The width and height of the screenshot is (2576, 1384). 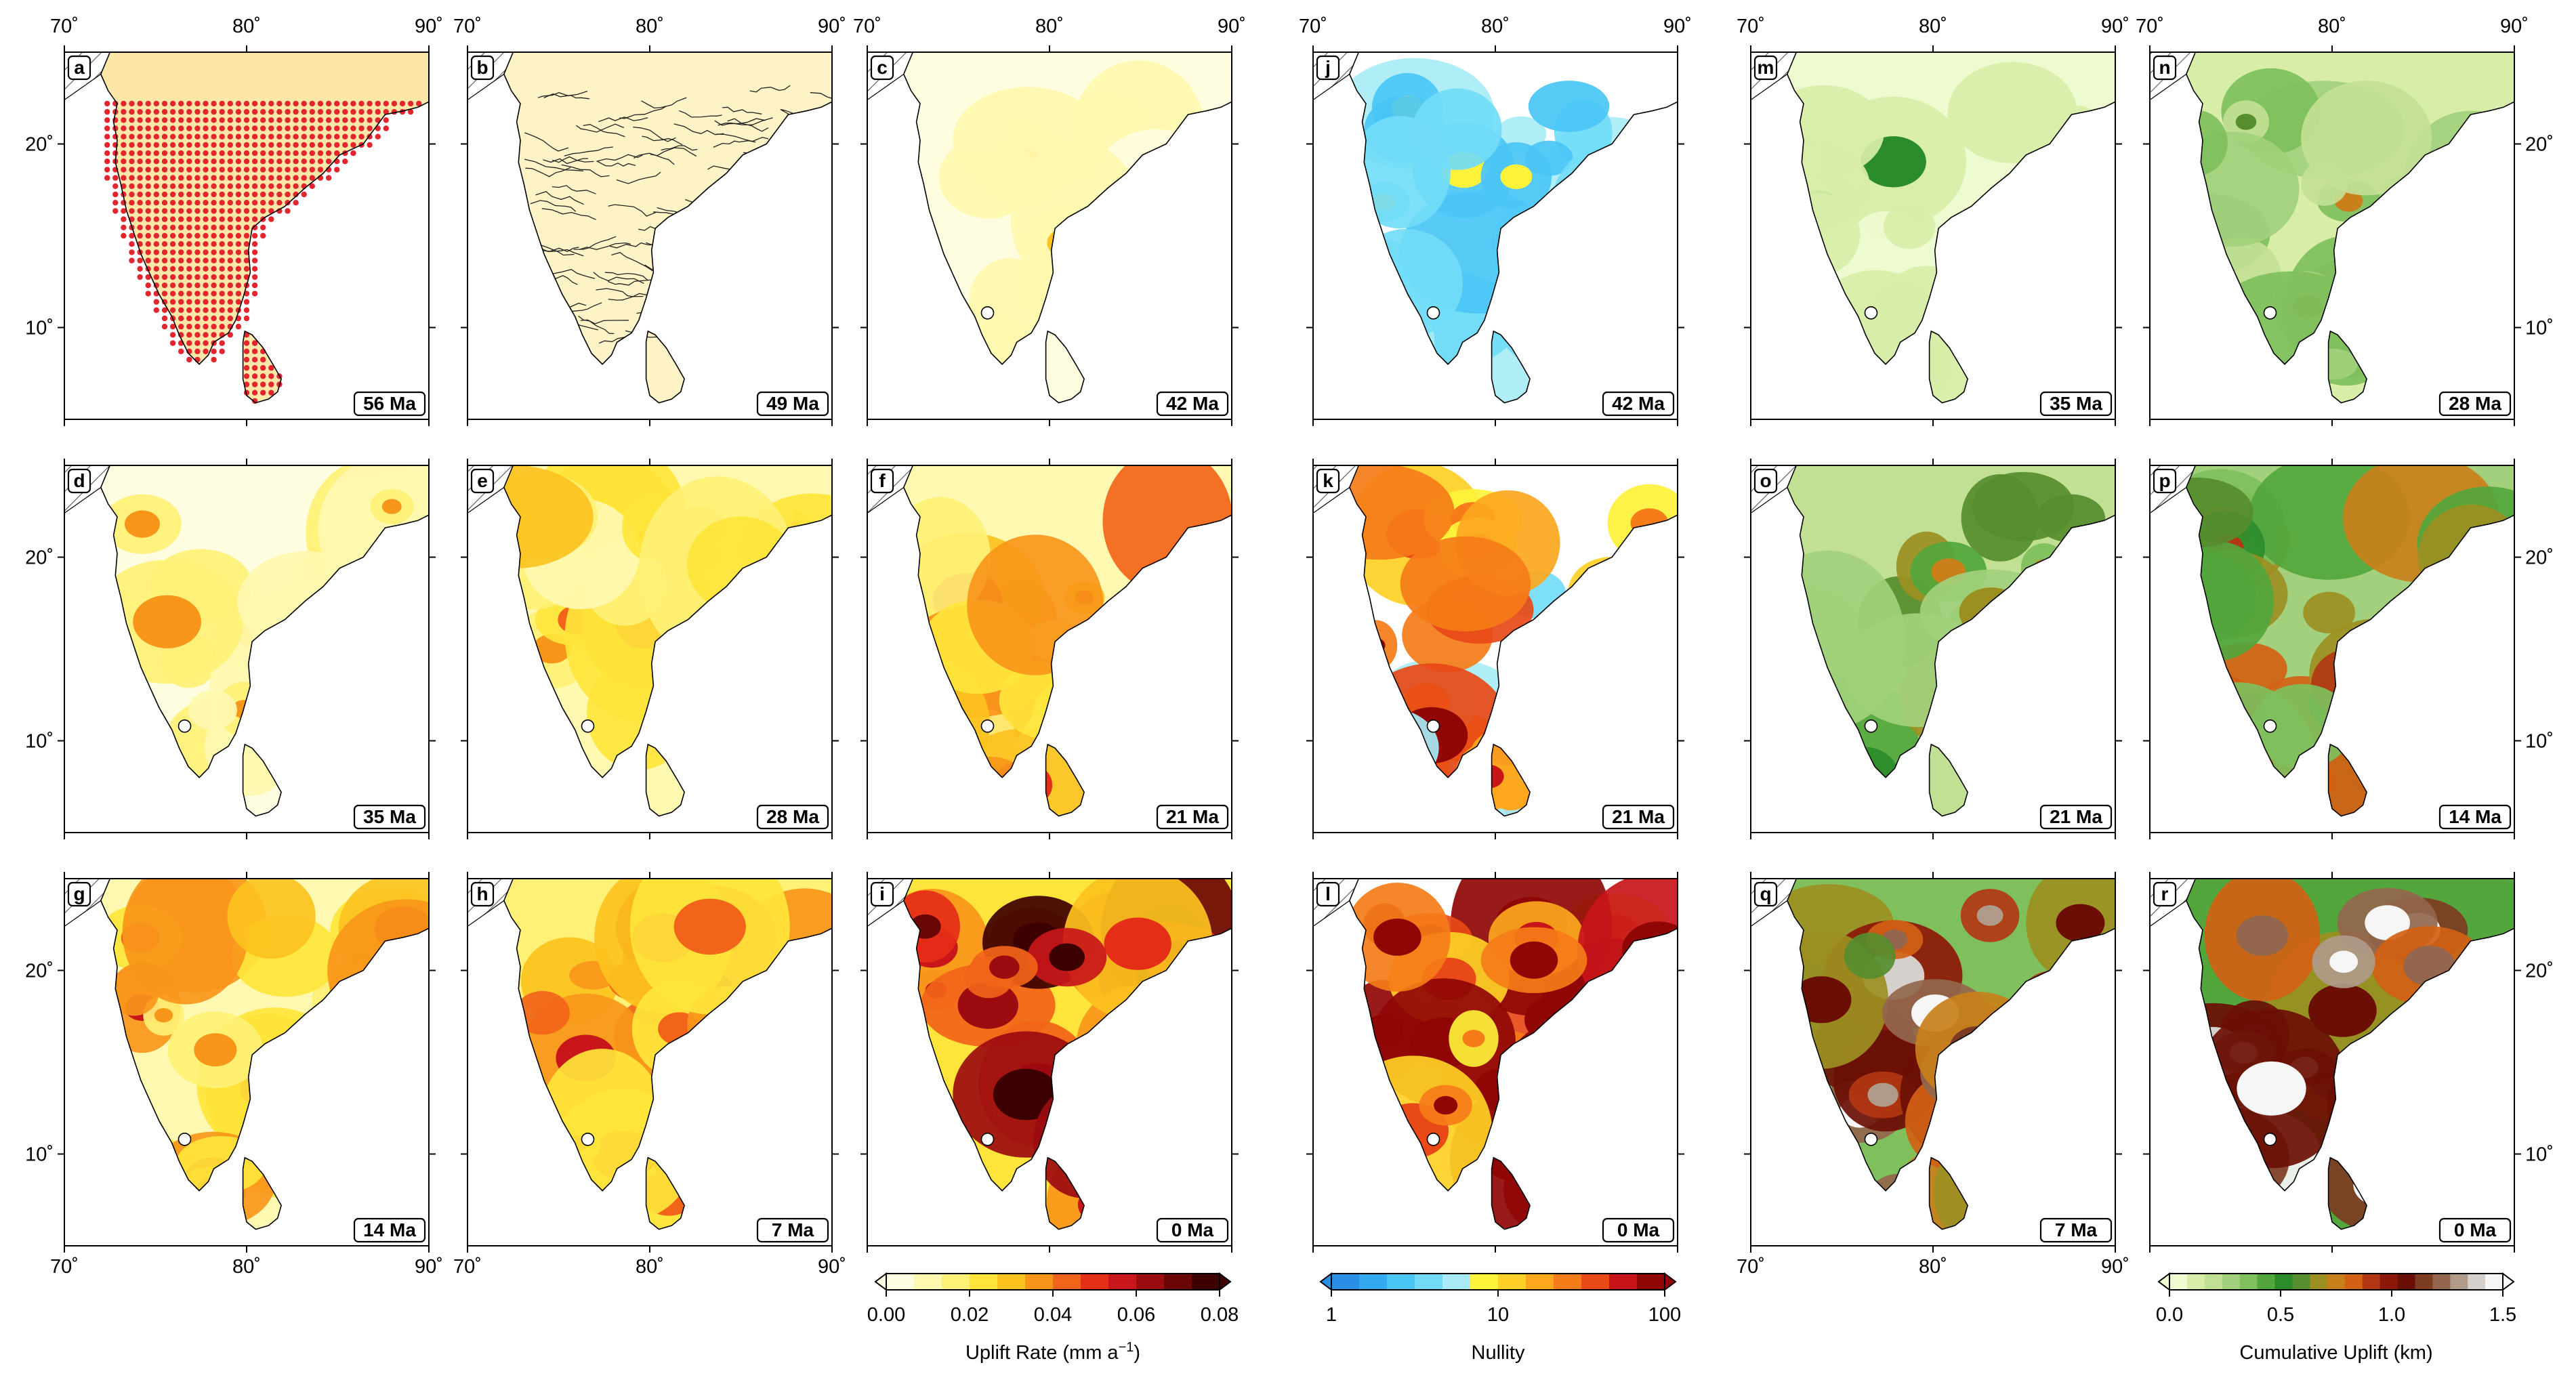 What do you see at coordinates (882, 67) in the screenshot?
I see `panel-letter: c` at bounding box center [882, 67].